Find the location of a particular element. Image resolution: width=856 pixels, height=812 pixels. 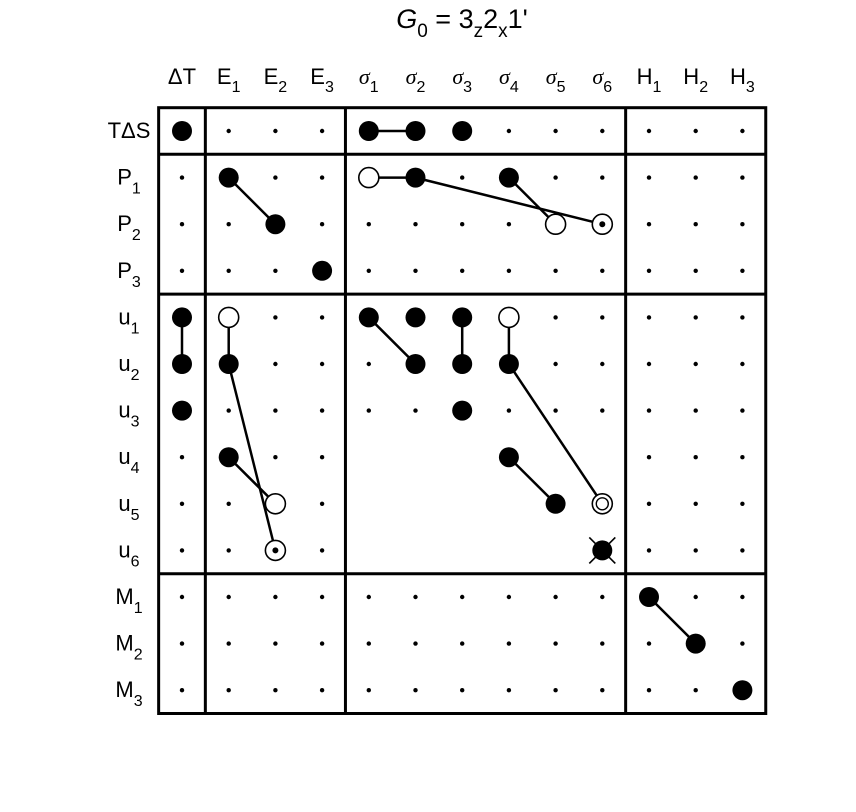

column-header-subscript: 5 is located at coordinates (561, 87).